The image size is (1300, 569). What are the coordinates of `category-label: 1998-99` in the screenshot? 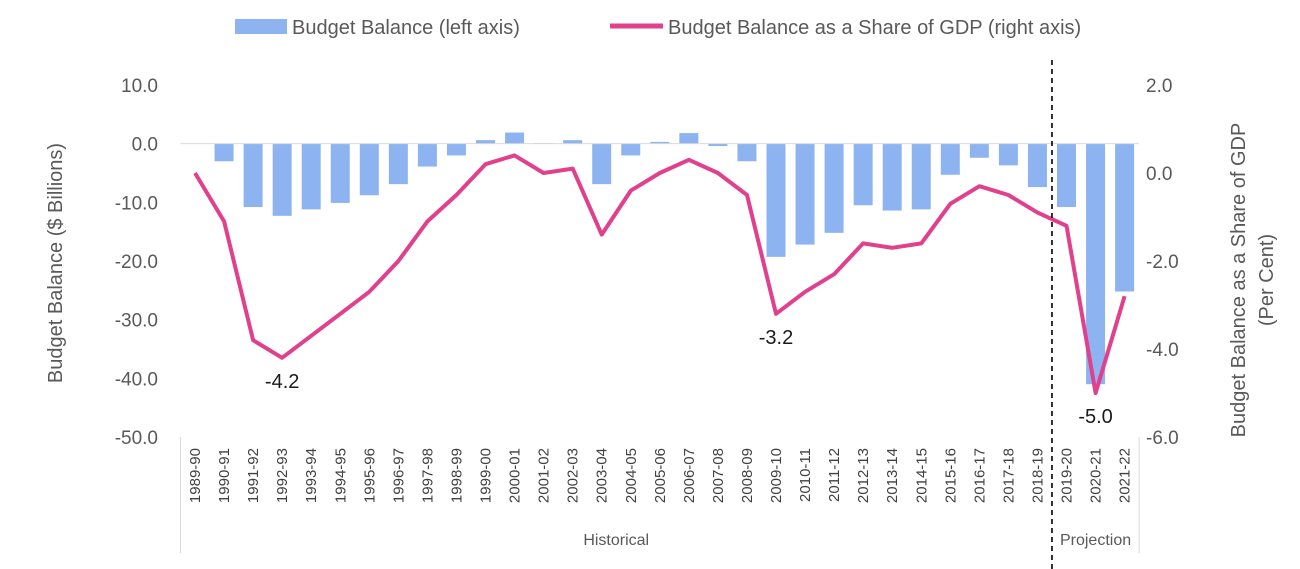 It's located at (456, 475).